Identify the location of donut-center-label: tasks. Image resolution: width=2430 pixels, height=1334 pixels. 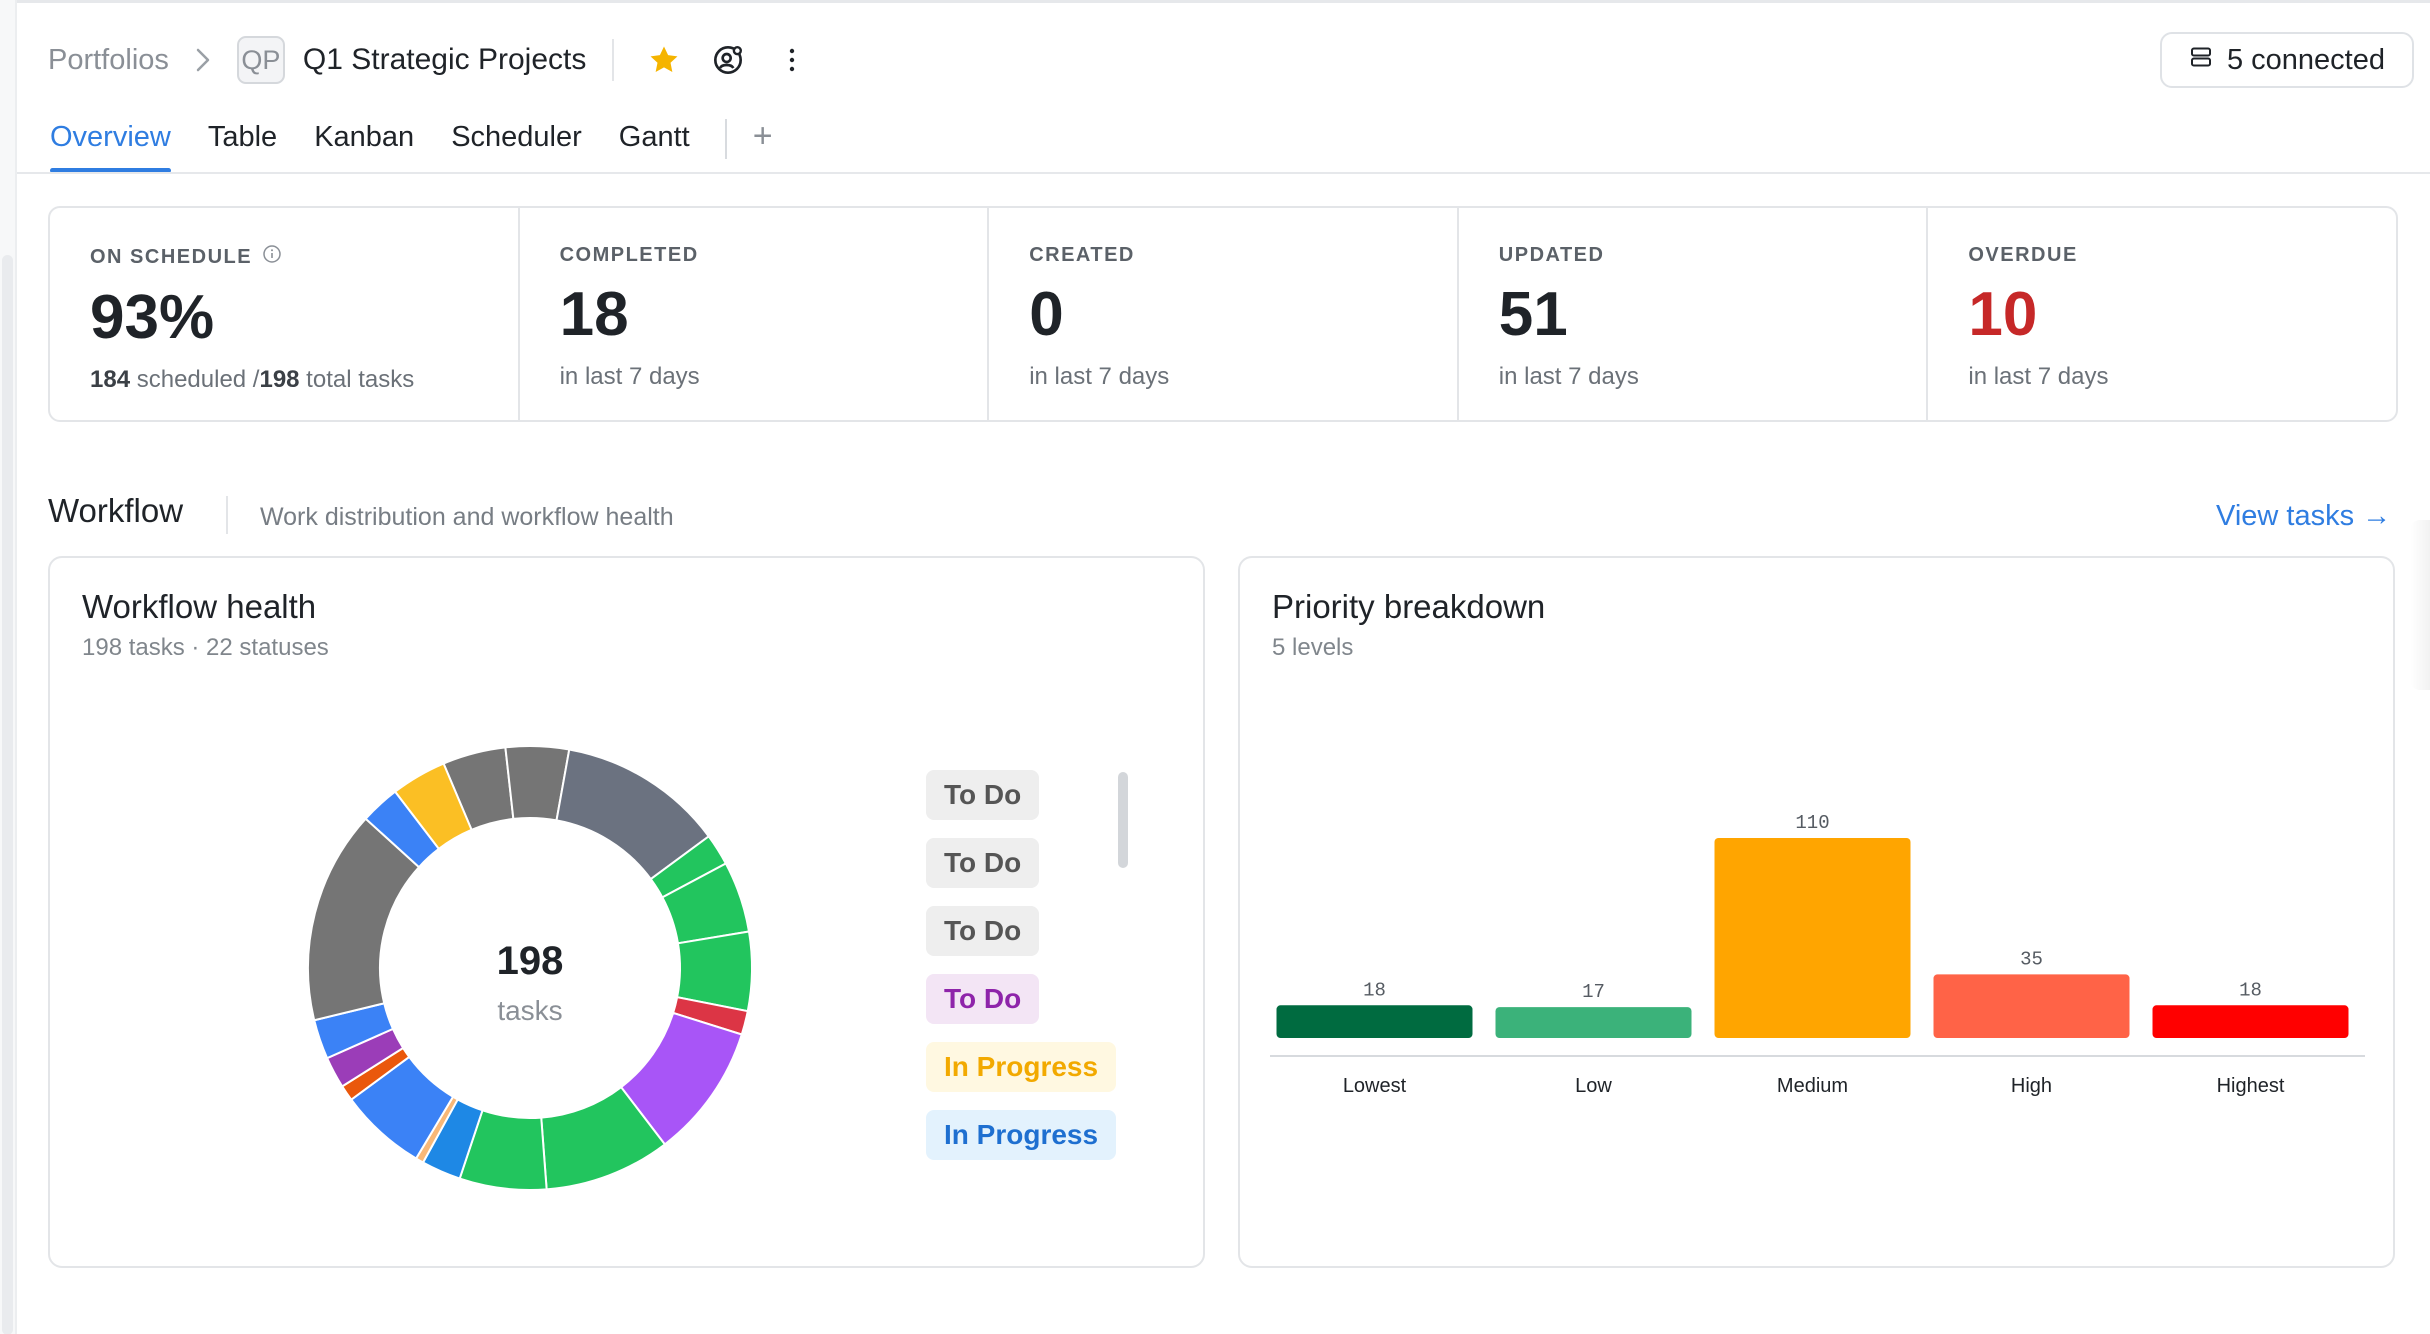
(529, 1010).